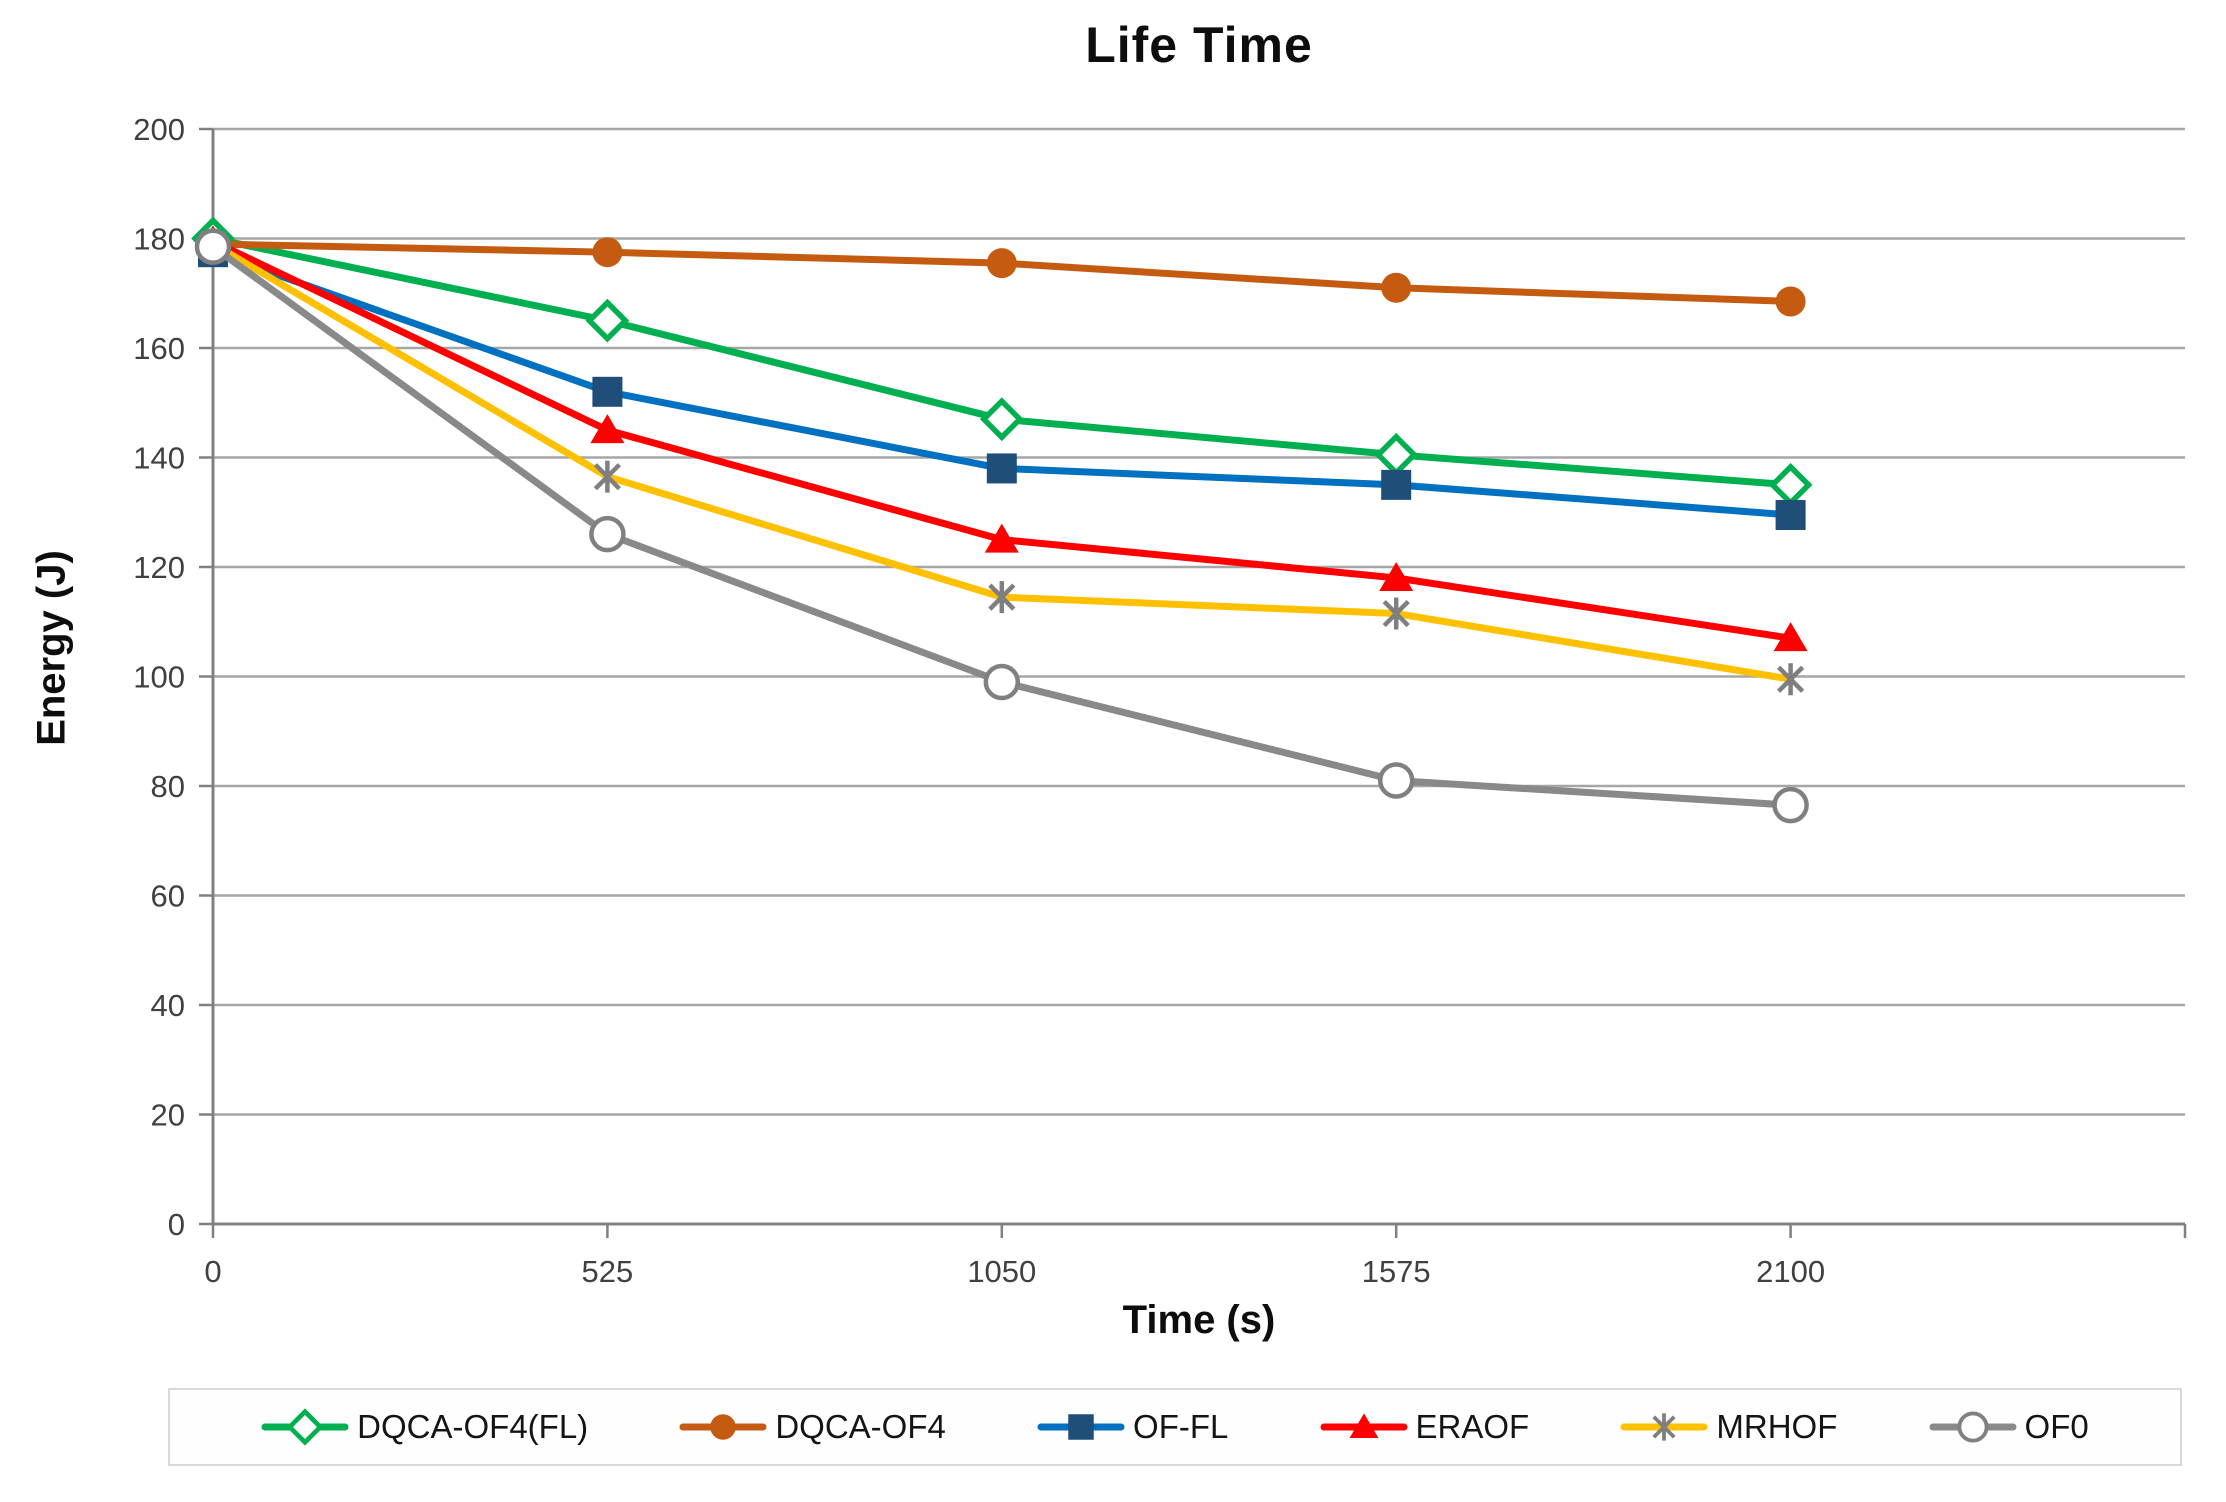  I want to click on legend-item-dqca-of4: DQCA-OF4, so click(812, 1427).